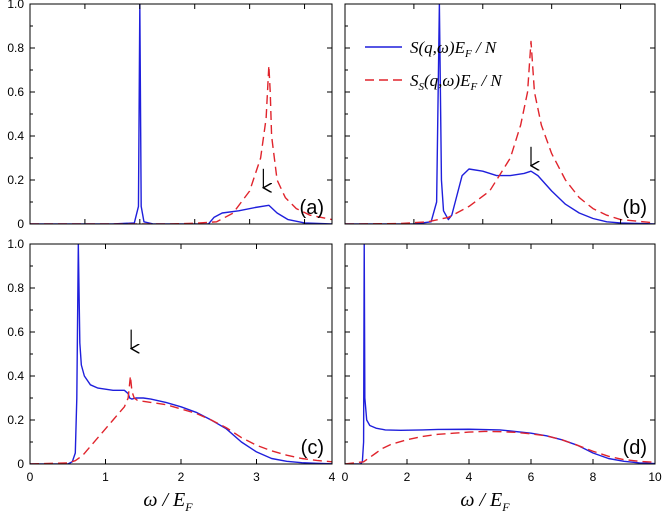 This screenshot has width=665, height=520. Describe the element at coordinates (635, 448) in the screenshot. I see `panel-label: (d)` at that location.